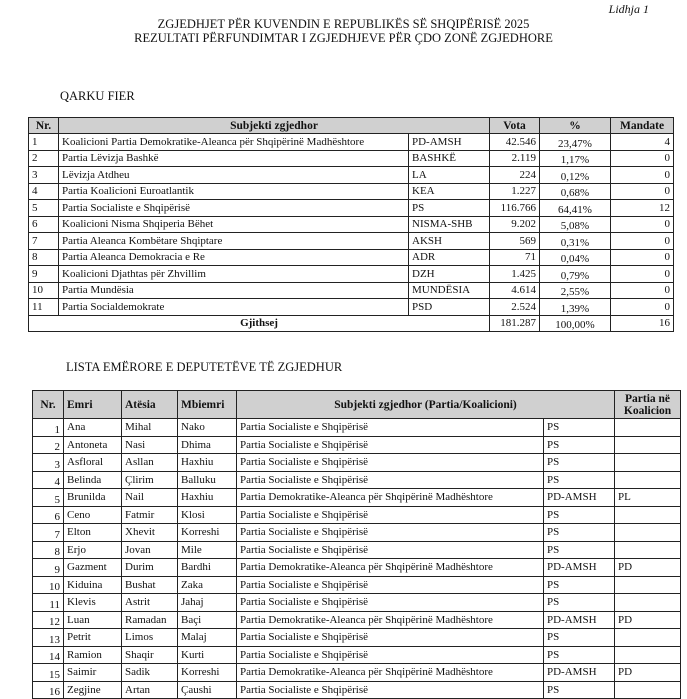  I want to click on deputies-heading: LISTA EMËRORE E DEPUTETËVE TË ZGJEDHUR, so click(204, 367).